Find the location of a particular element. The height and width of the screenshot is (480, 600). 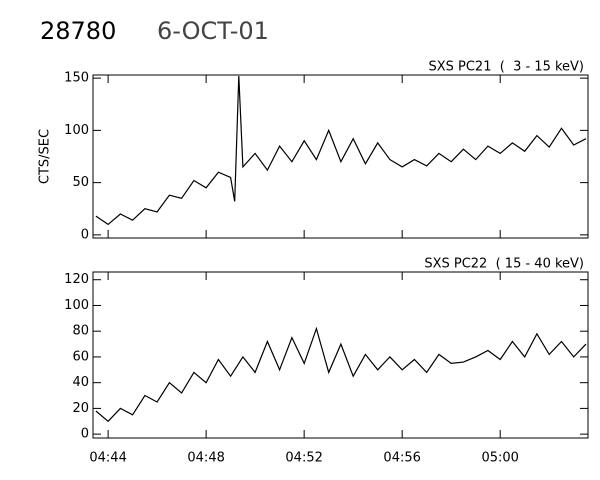

y-tick-label: 150 is located at coordinates (76, 78).